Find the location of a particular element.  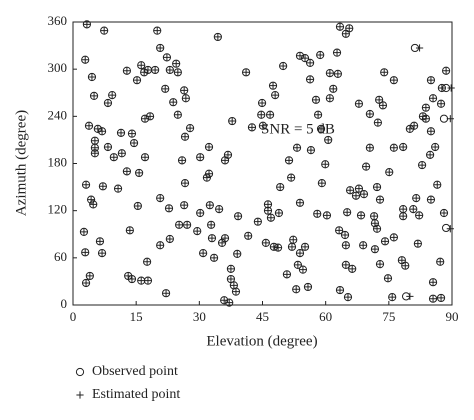

x-tick-label: 60 is located at coordinates (325, 316).